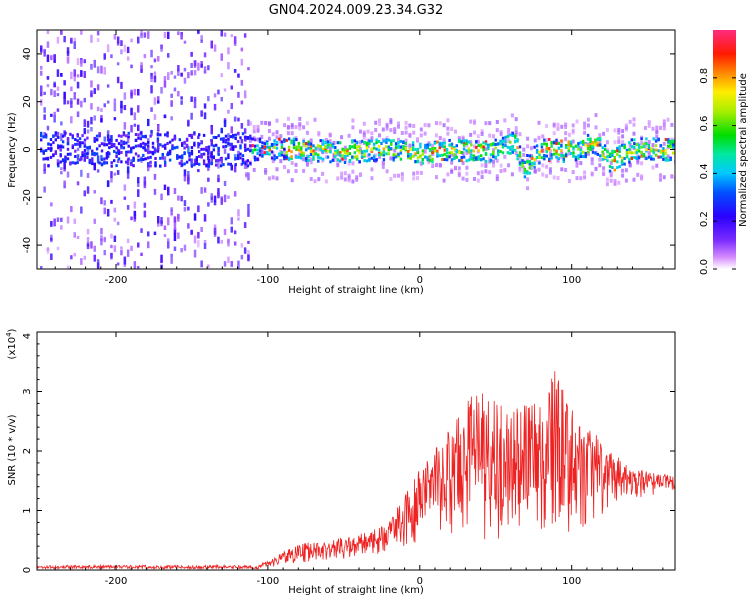 The width and height of the screenshot is (750, 600). Describe the element at coordinates (27, 54) in the screenshot. I see `spectrogram-y-tick-label: 40` at that location.